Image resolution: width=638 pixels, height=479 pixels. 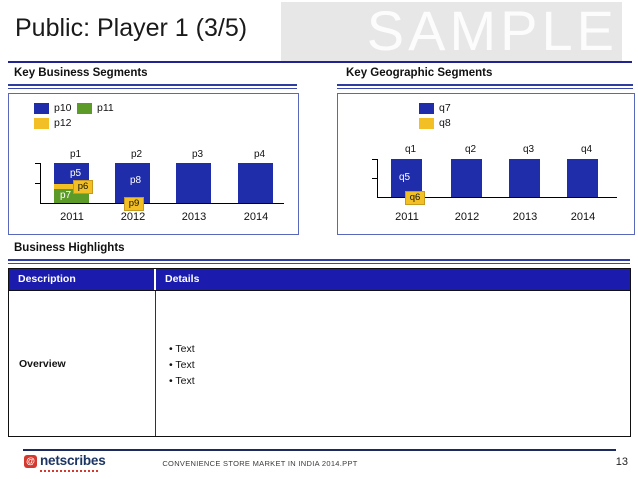 What do you see at coordinates (528, 149) in the screenshot?
I see `bar-top-label: q3` at bounding box center [528, 149].